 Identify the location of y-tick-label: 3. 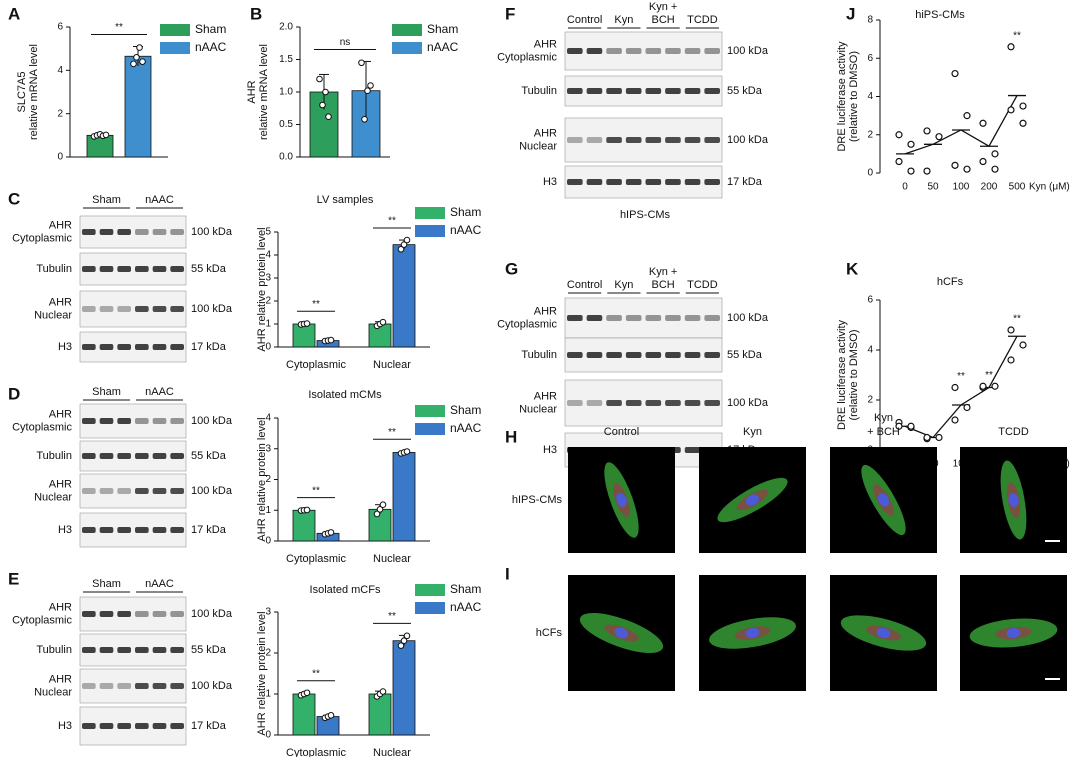
(268, 448).